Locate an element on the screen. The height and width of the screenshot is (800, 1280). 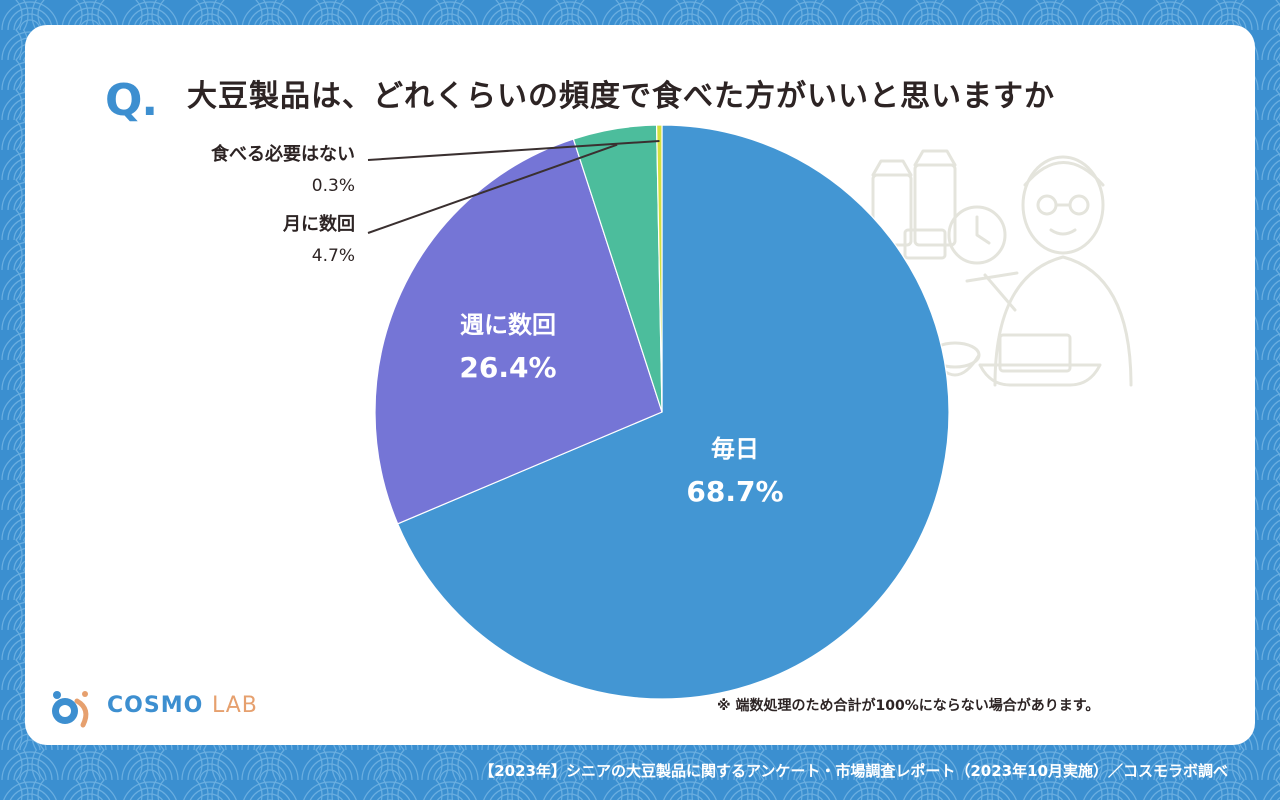
slice-label: 週に数回 is located at coordinates (508, 325).